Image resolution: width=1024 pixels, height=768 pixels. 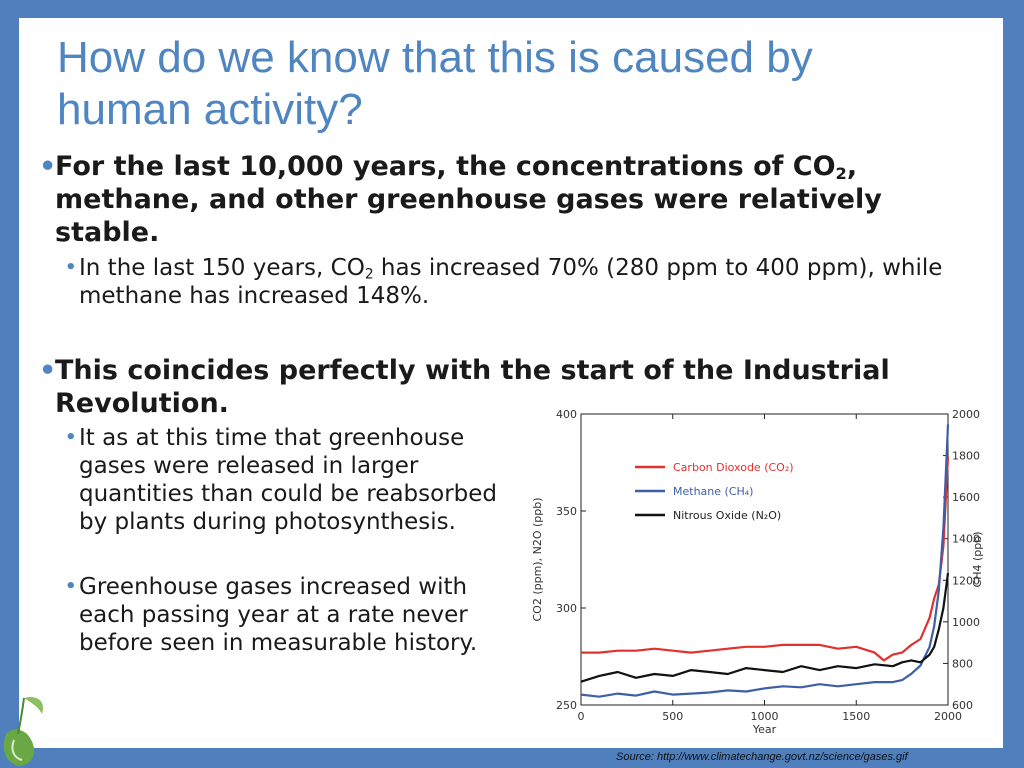 What do you see at coordinates (566, 705) in the screenshot?
I see `y-left-tick-label: 250` at bounding box center [566, 705].